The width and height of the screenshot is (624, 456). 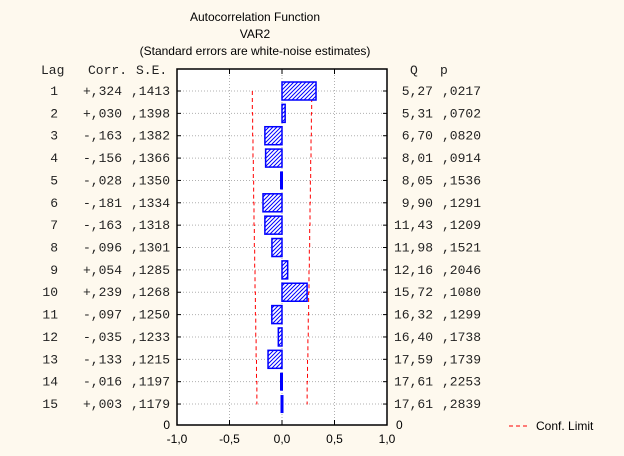 What do you see at coordinates (50, 404) in the screenshot?
I see `lag-label: 15` at bounding box center [50, 404].